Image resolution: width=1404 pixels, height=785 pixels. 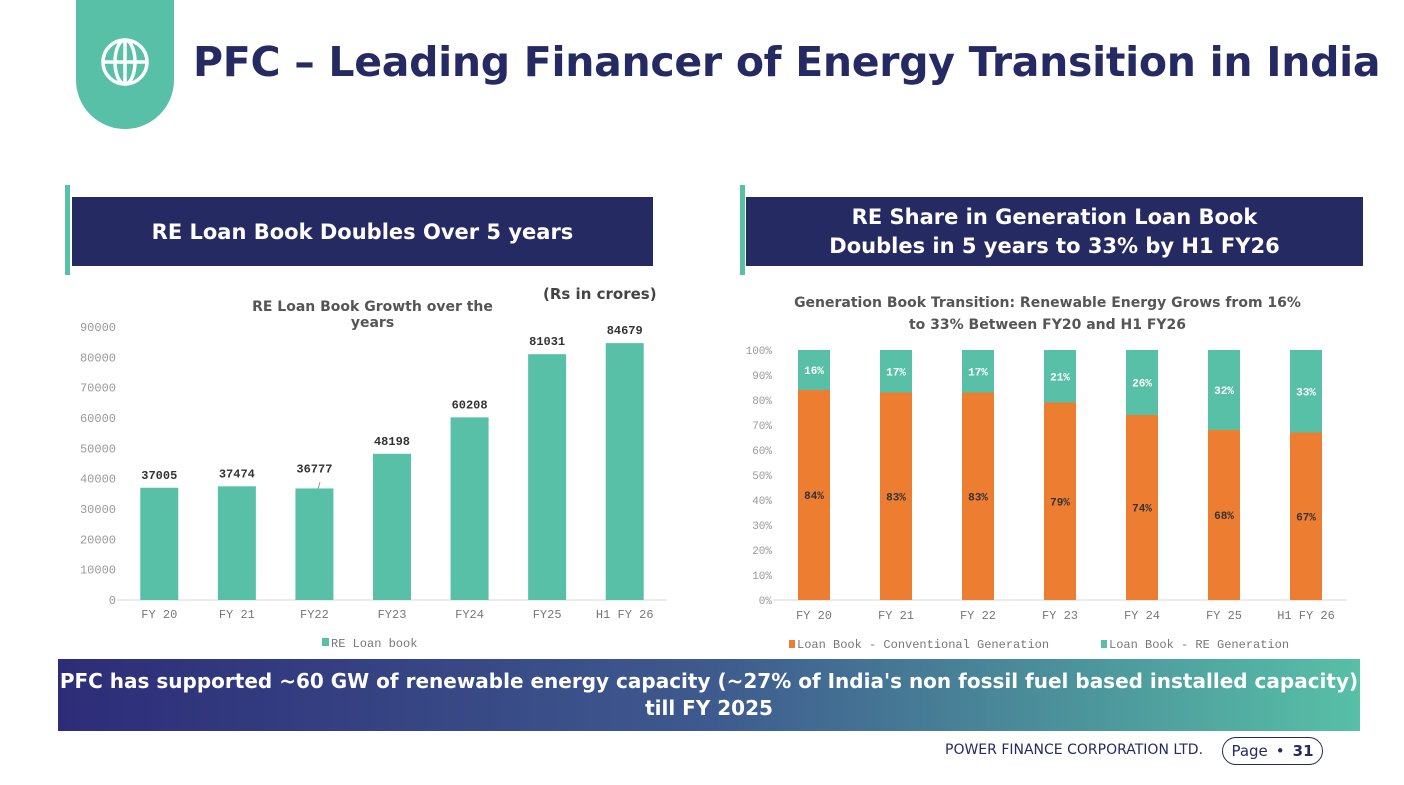 What do you see at coordinates (923, 645) in the screenshot?
I see `legend-label: Loan Book - Conventional Generation` at bounding box center [923, 645].